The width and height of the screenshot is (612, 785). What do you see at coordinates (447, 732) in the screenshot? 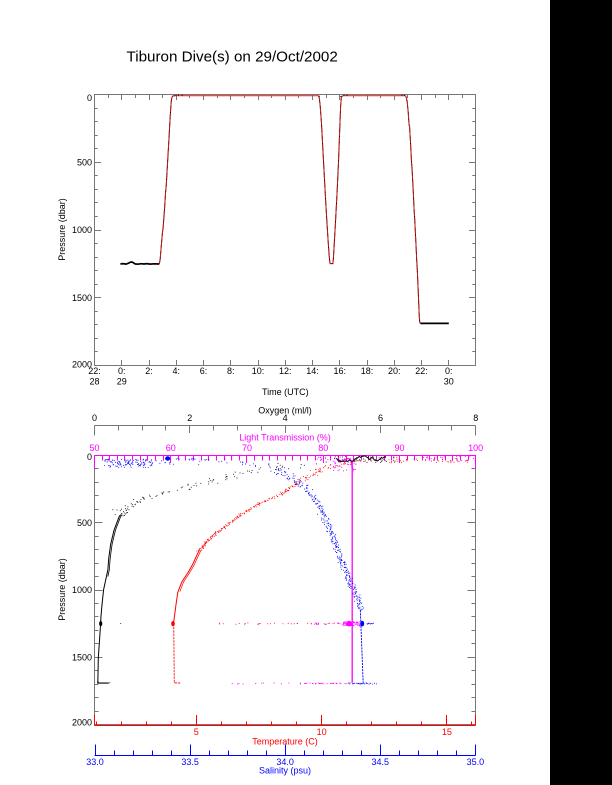
I see `svg-text: 15` at bounding box center [447, 732].